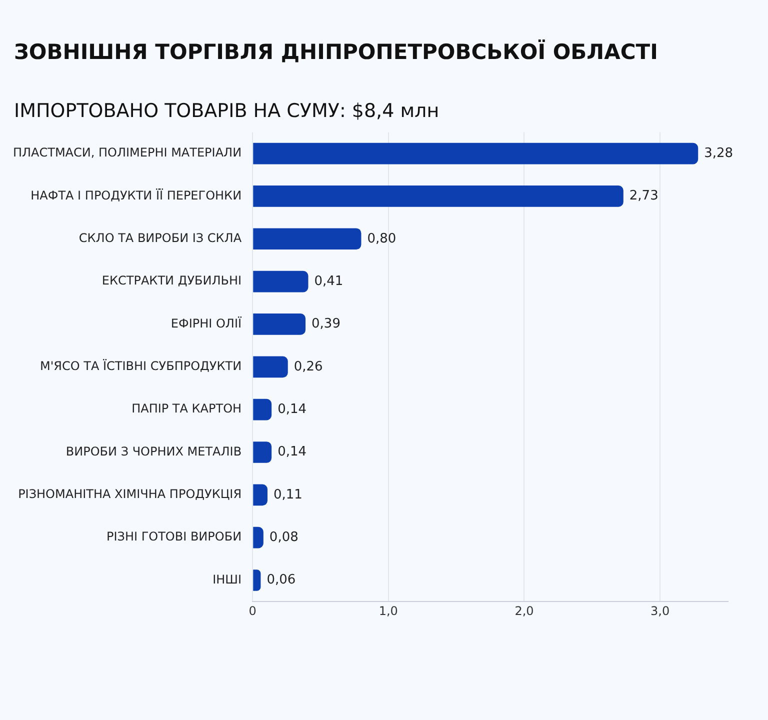 The image size is (768, 720). What do you see at coordinates (206, 323) in the screenshot?
I see `y-tick-label: ЕФІРНІ ОЛІЇ` at bounding box center [206, 323].